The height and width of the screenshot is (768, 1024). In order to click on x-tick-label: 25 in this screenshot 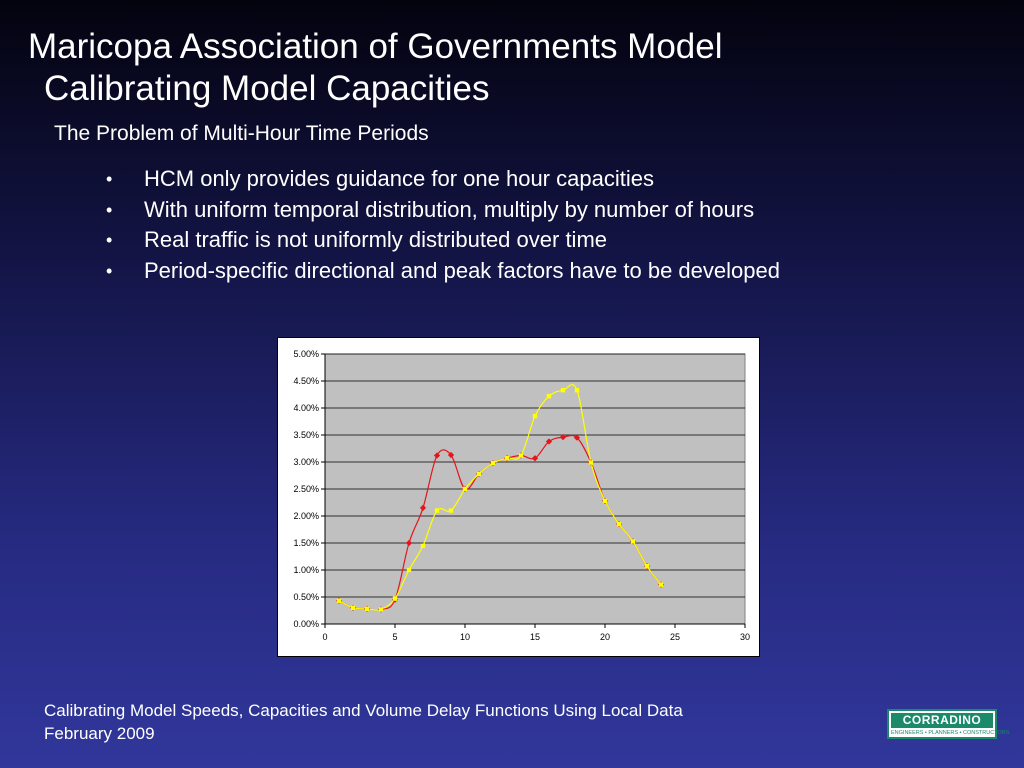, I will do `click(675, 637)`.